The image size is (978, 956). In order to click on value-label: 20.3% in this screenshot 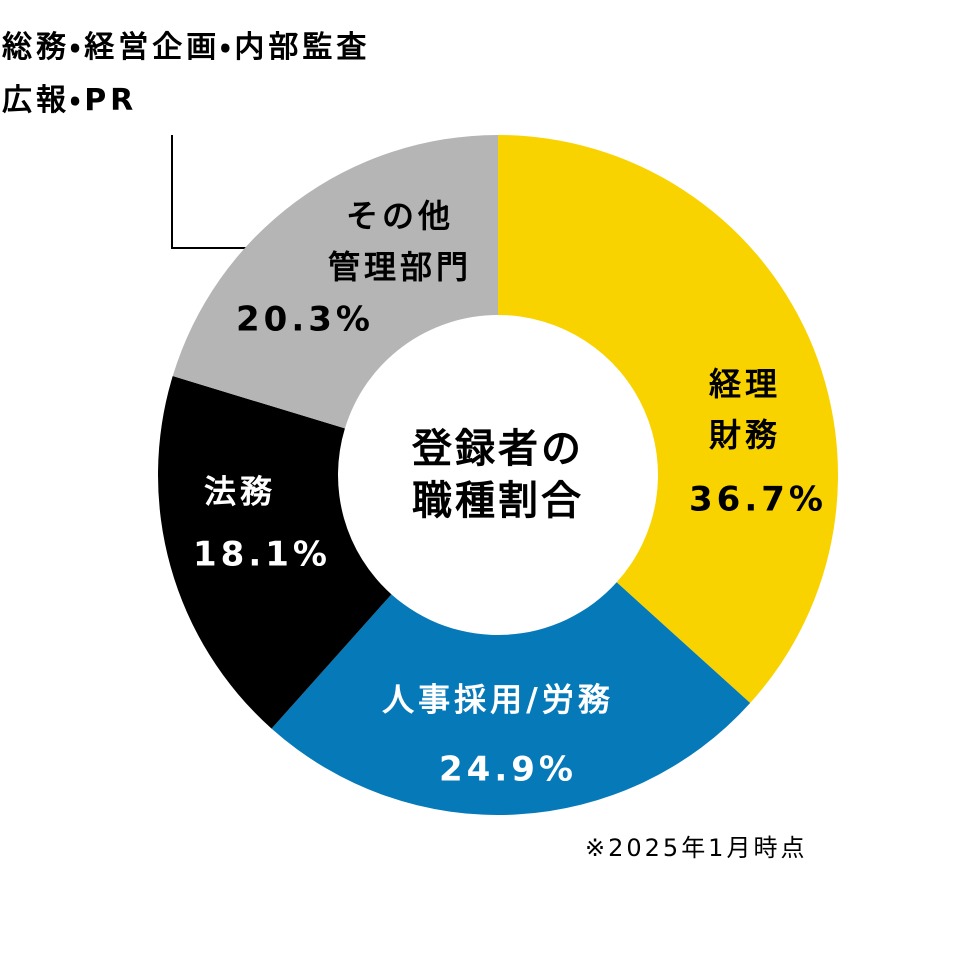, I will do `click(305, 319)`.